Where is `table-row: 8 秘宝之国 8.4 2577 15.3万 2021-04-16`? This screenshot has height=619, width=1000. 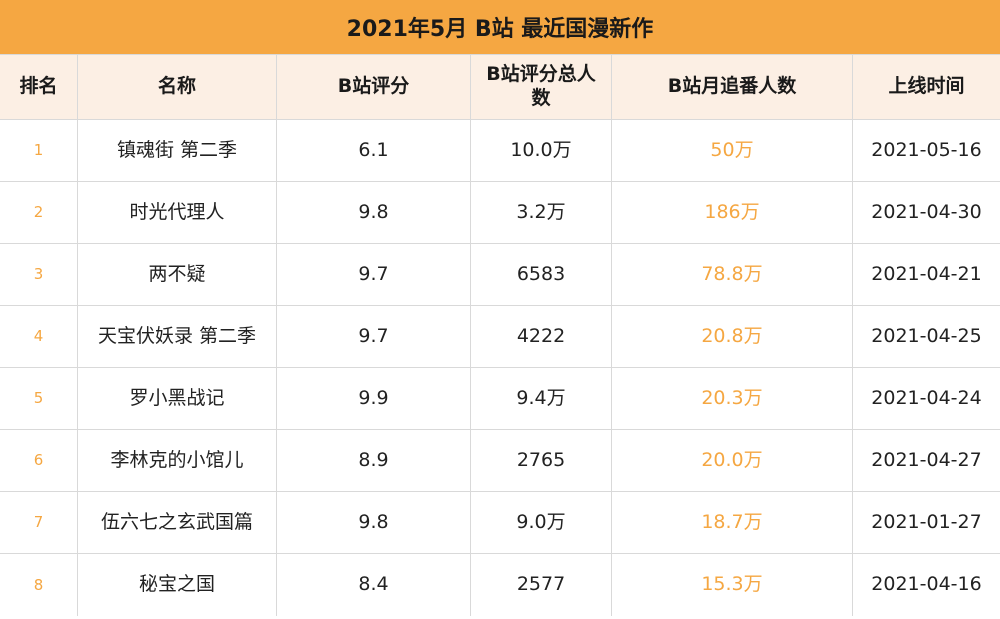 table-row: 8 秘宝之国 8.4 2577 15.3万 2021-04-16 is located at coordinates (500, 585).